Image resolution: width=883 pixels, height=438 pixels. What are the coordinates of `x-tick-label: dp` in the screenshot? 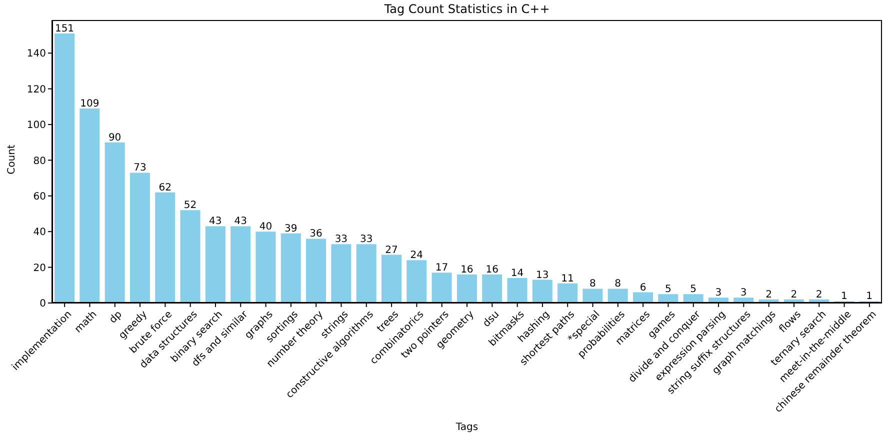 It's located at (116, 317).